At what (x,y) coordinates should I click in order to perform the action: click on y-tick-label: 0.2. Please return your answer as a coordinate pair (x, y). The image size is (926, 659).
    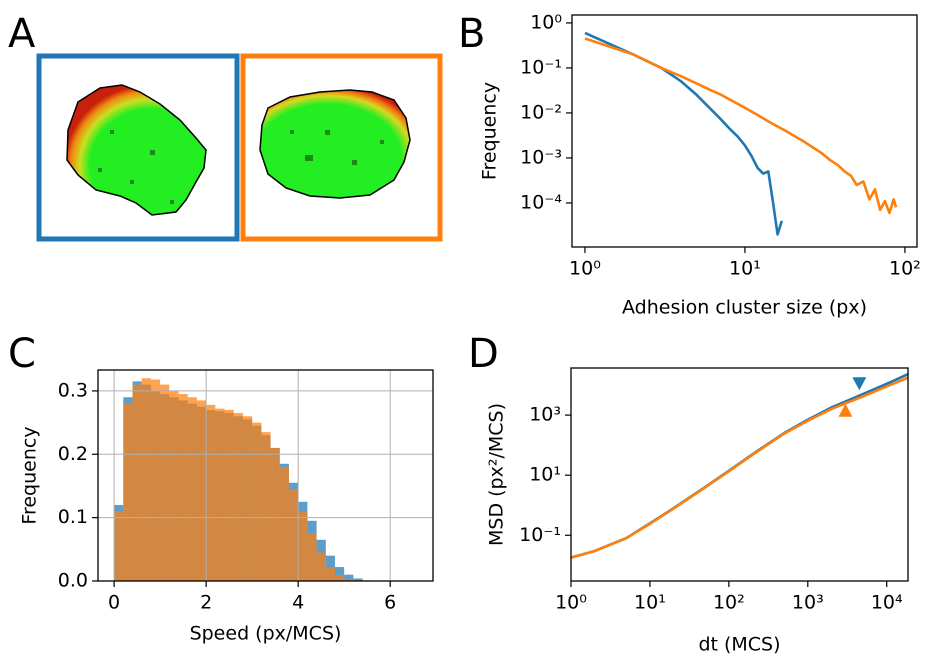
    Looking at the image, I should click on (73, 454).